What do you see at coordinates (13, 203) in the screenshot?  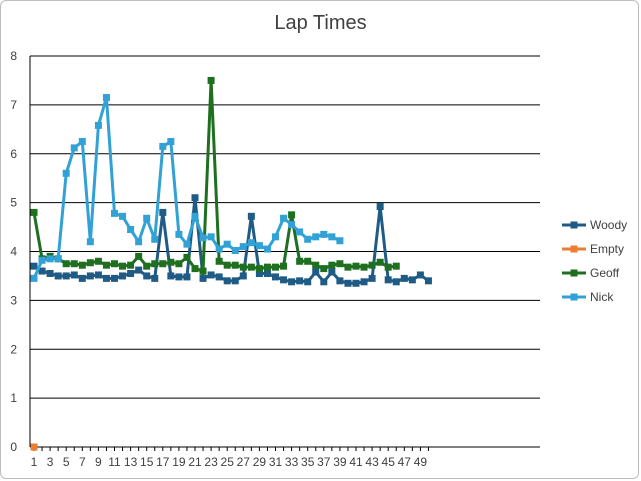 I see `y-tick-label: 5` at bounding box center [13, 203].